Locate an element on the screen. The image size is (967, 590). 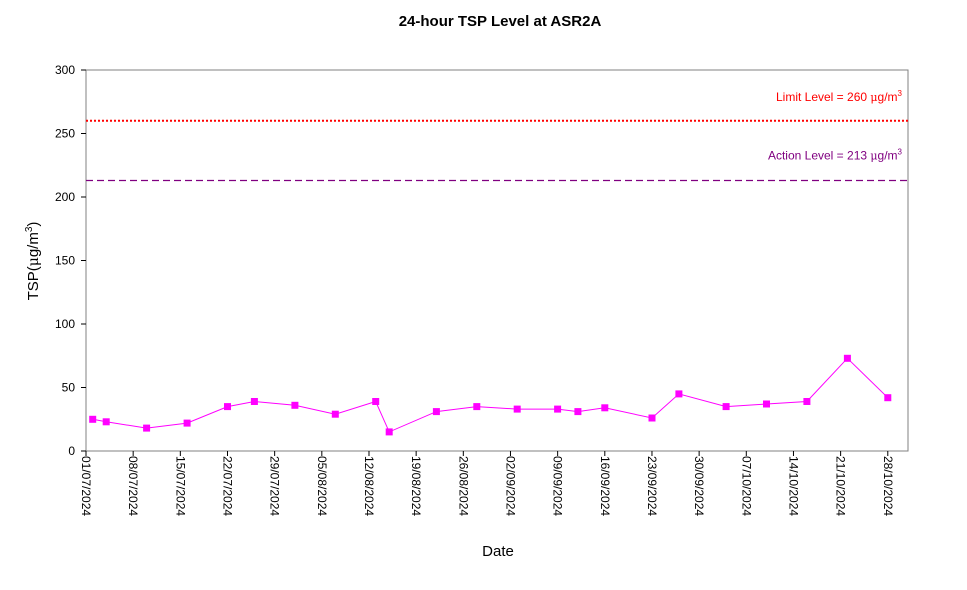
x-tick-label: 21/10/2024 is located at coordinates (841, 486).